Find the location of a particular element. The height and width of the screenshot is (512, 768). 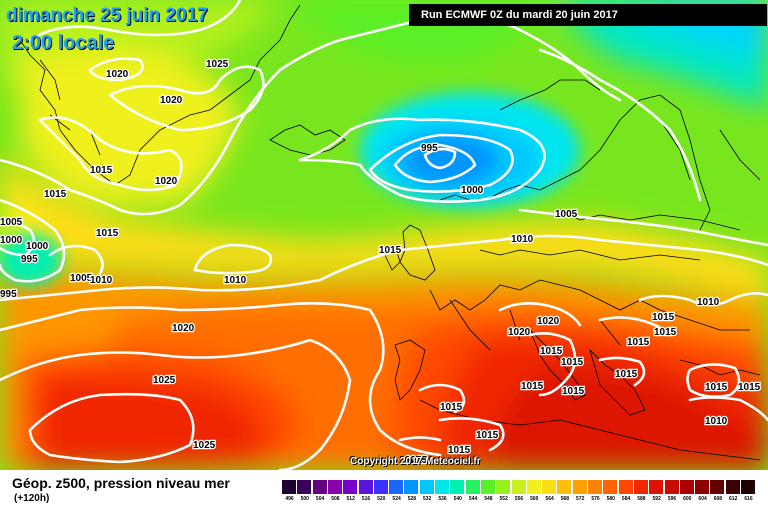

forecast-time-title: 2:00 locale is located at coordinates (63, 43).